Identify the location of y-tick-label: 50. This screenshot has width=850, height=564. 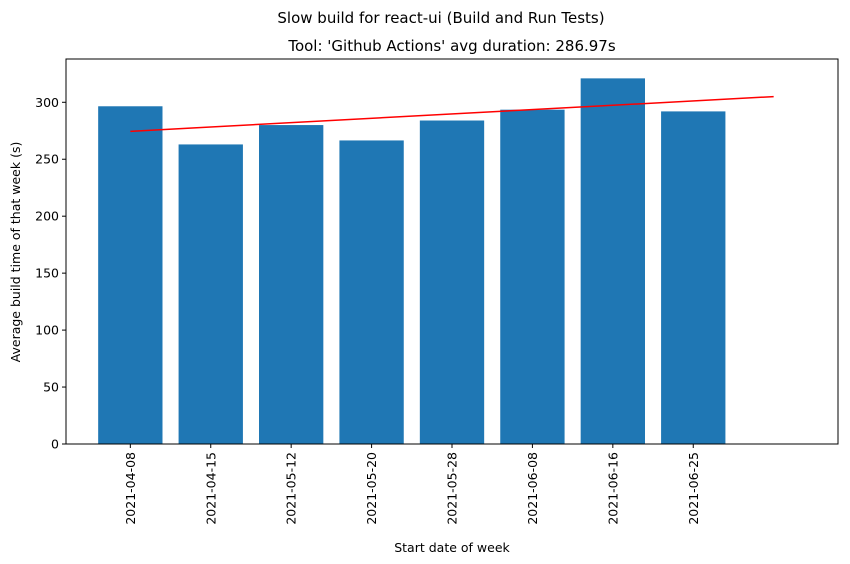
(51, 387).